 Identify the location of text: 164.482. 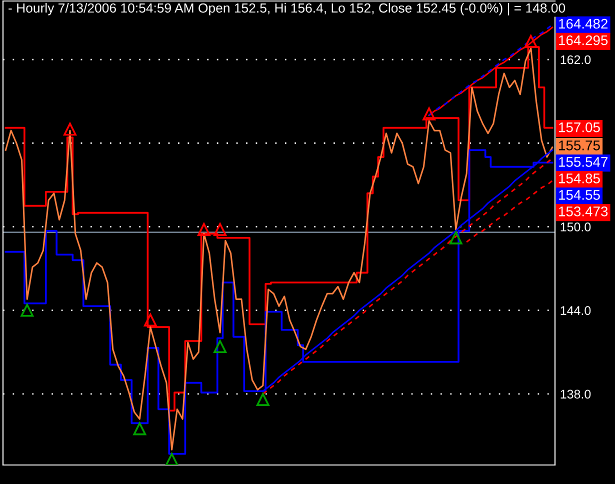
(583, 23).